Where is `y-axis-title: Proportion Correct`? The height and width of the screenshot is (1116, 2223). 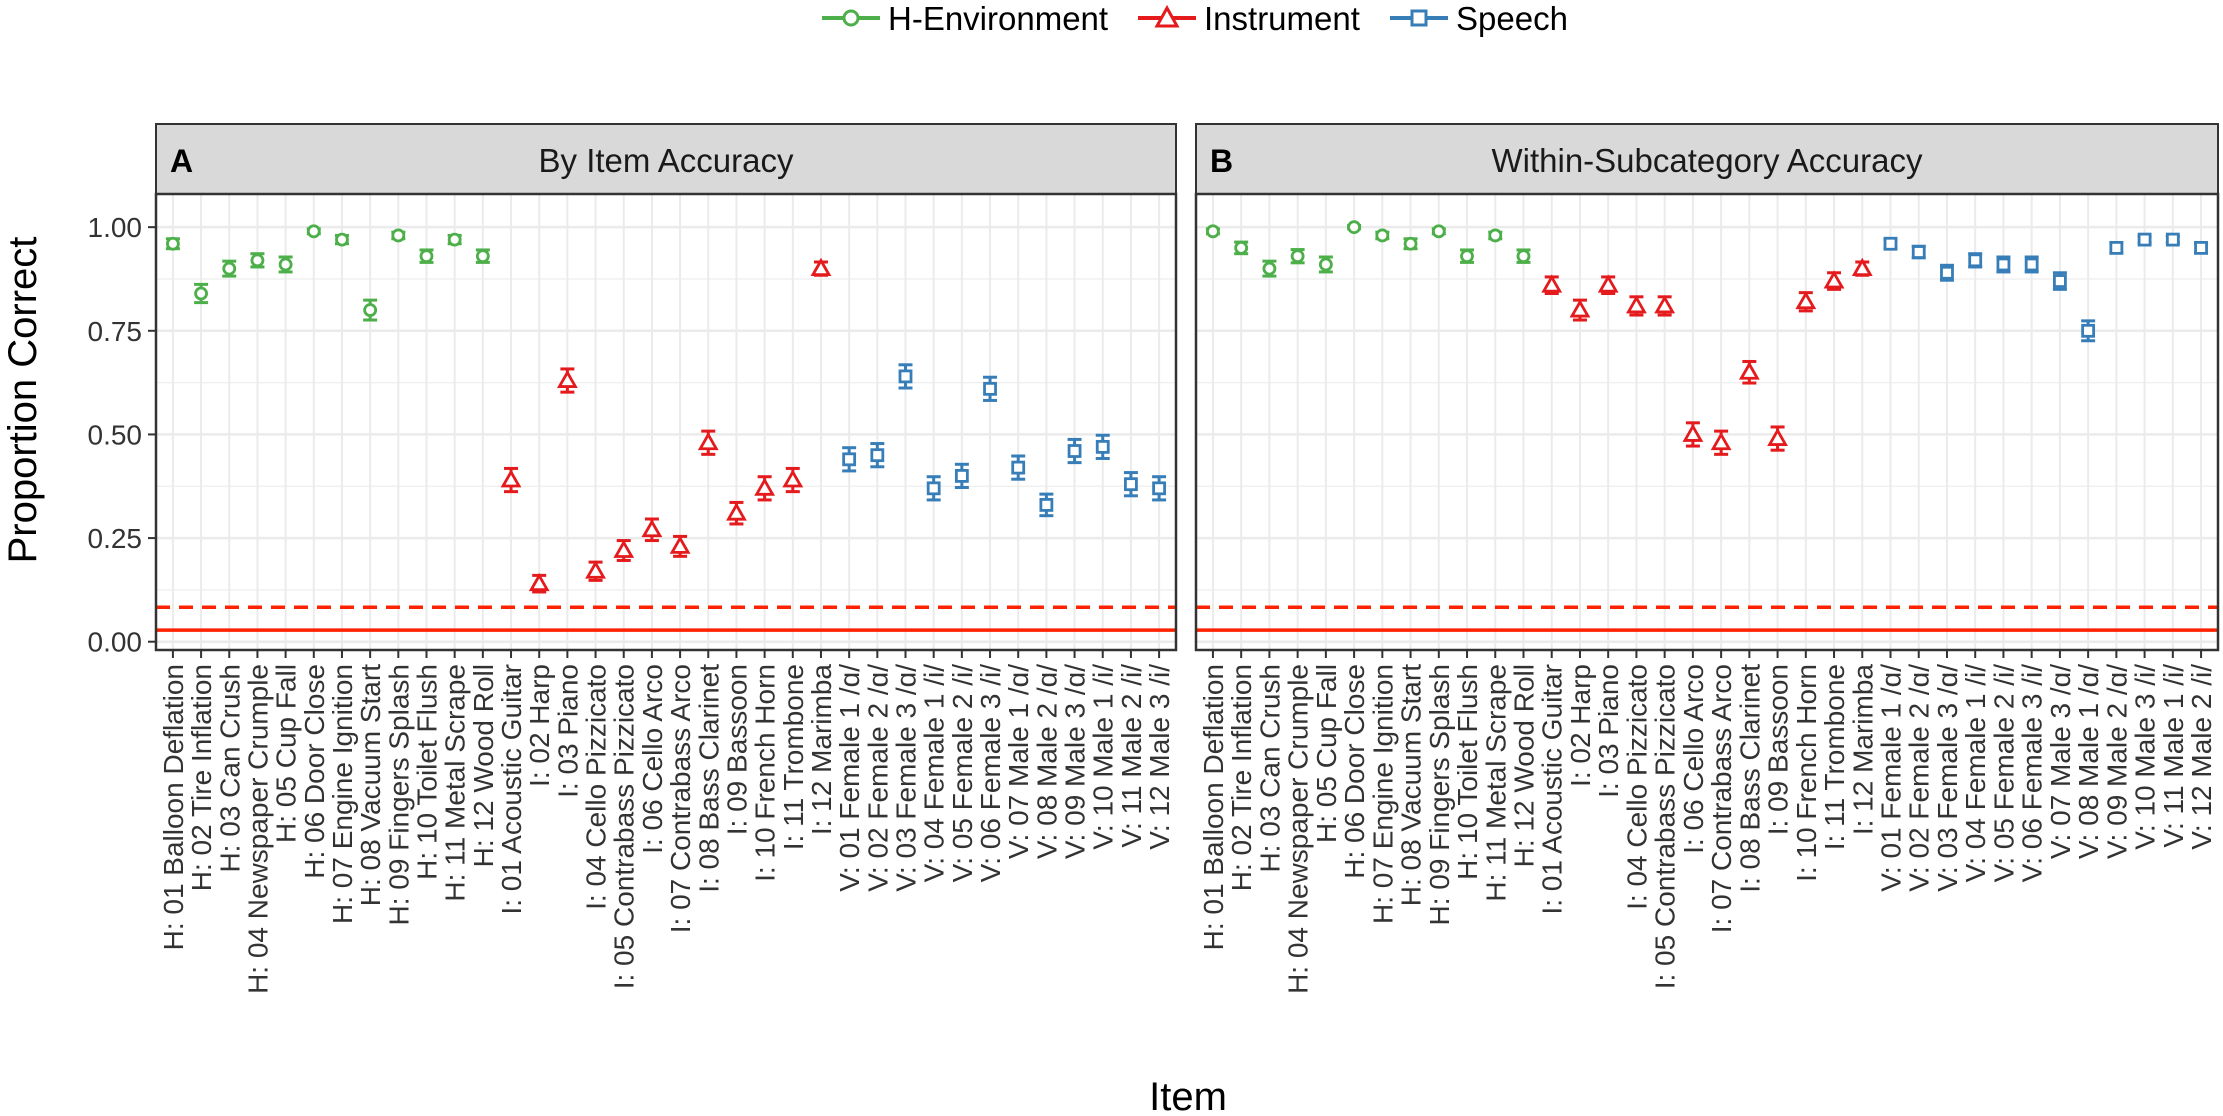 y-axis-title: Proportion Correct is located at coordinates (23, 400).